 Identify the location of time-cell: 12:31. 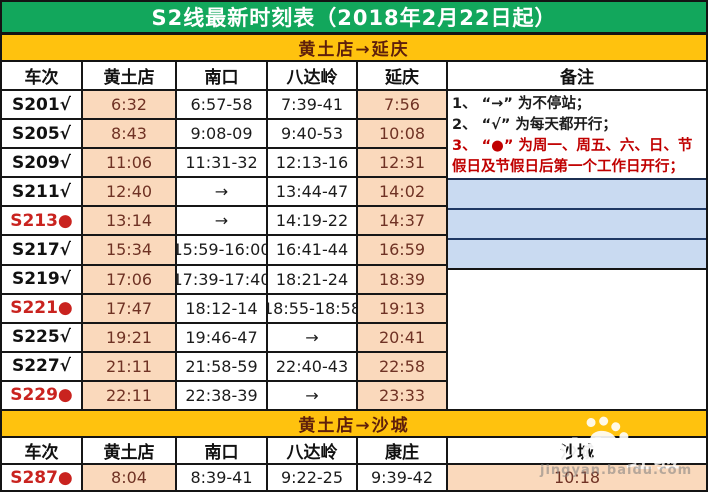
(403, 164).